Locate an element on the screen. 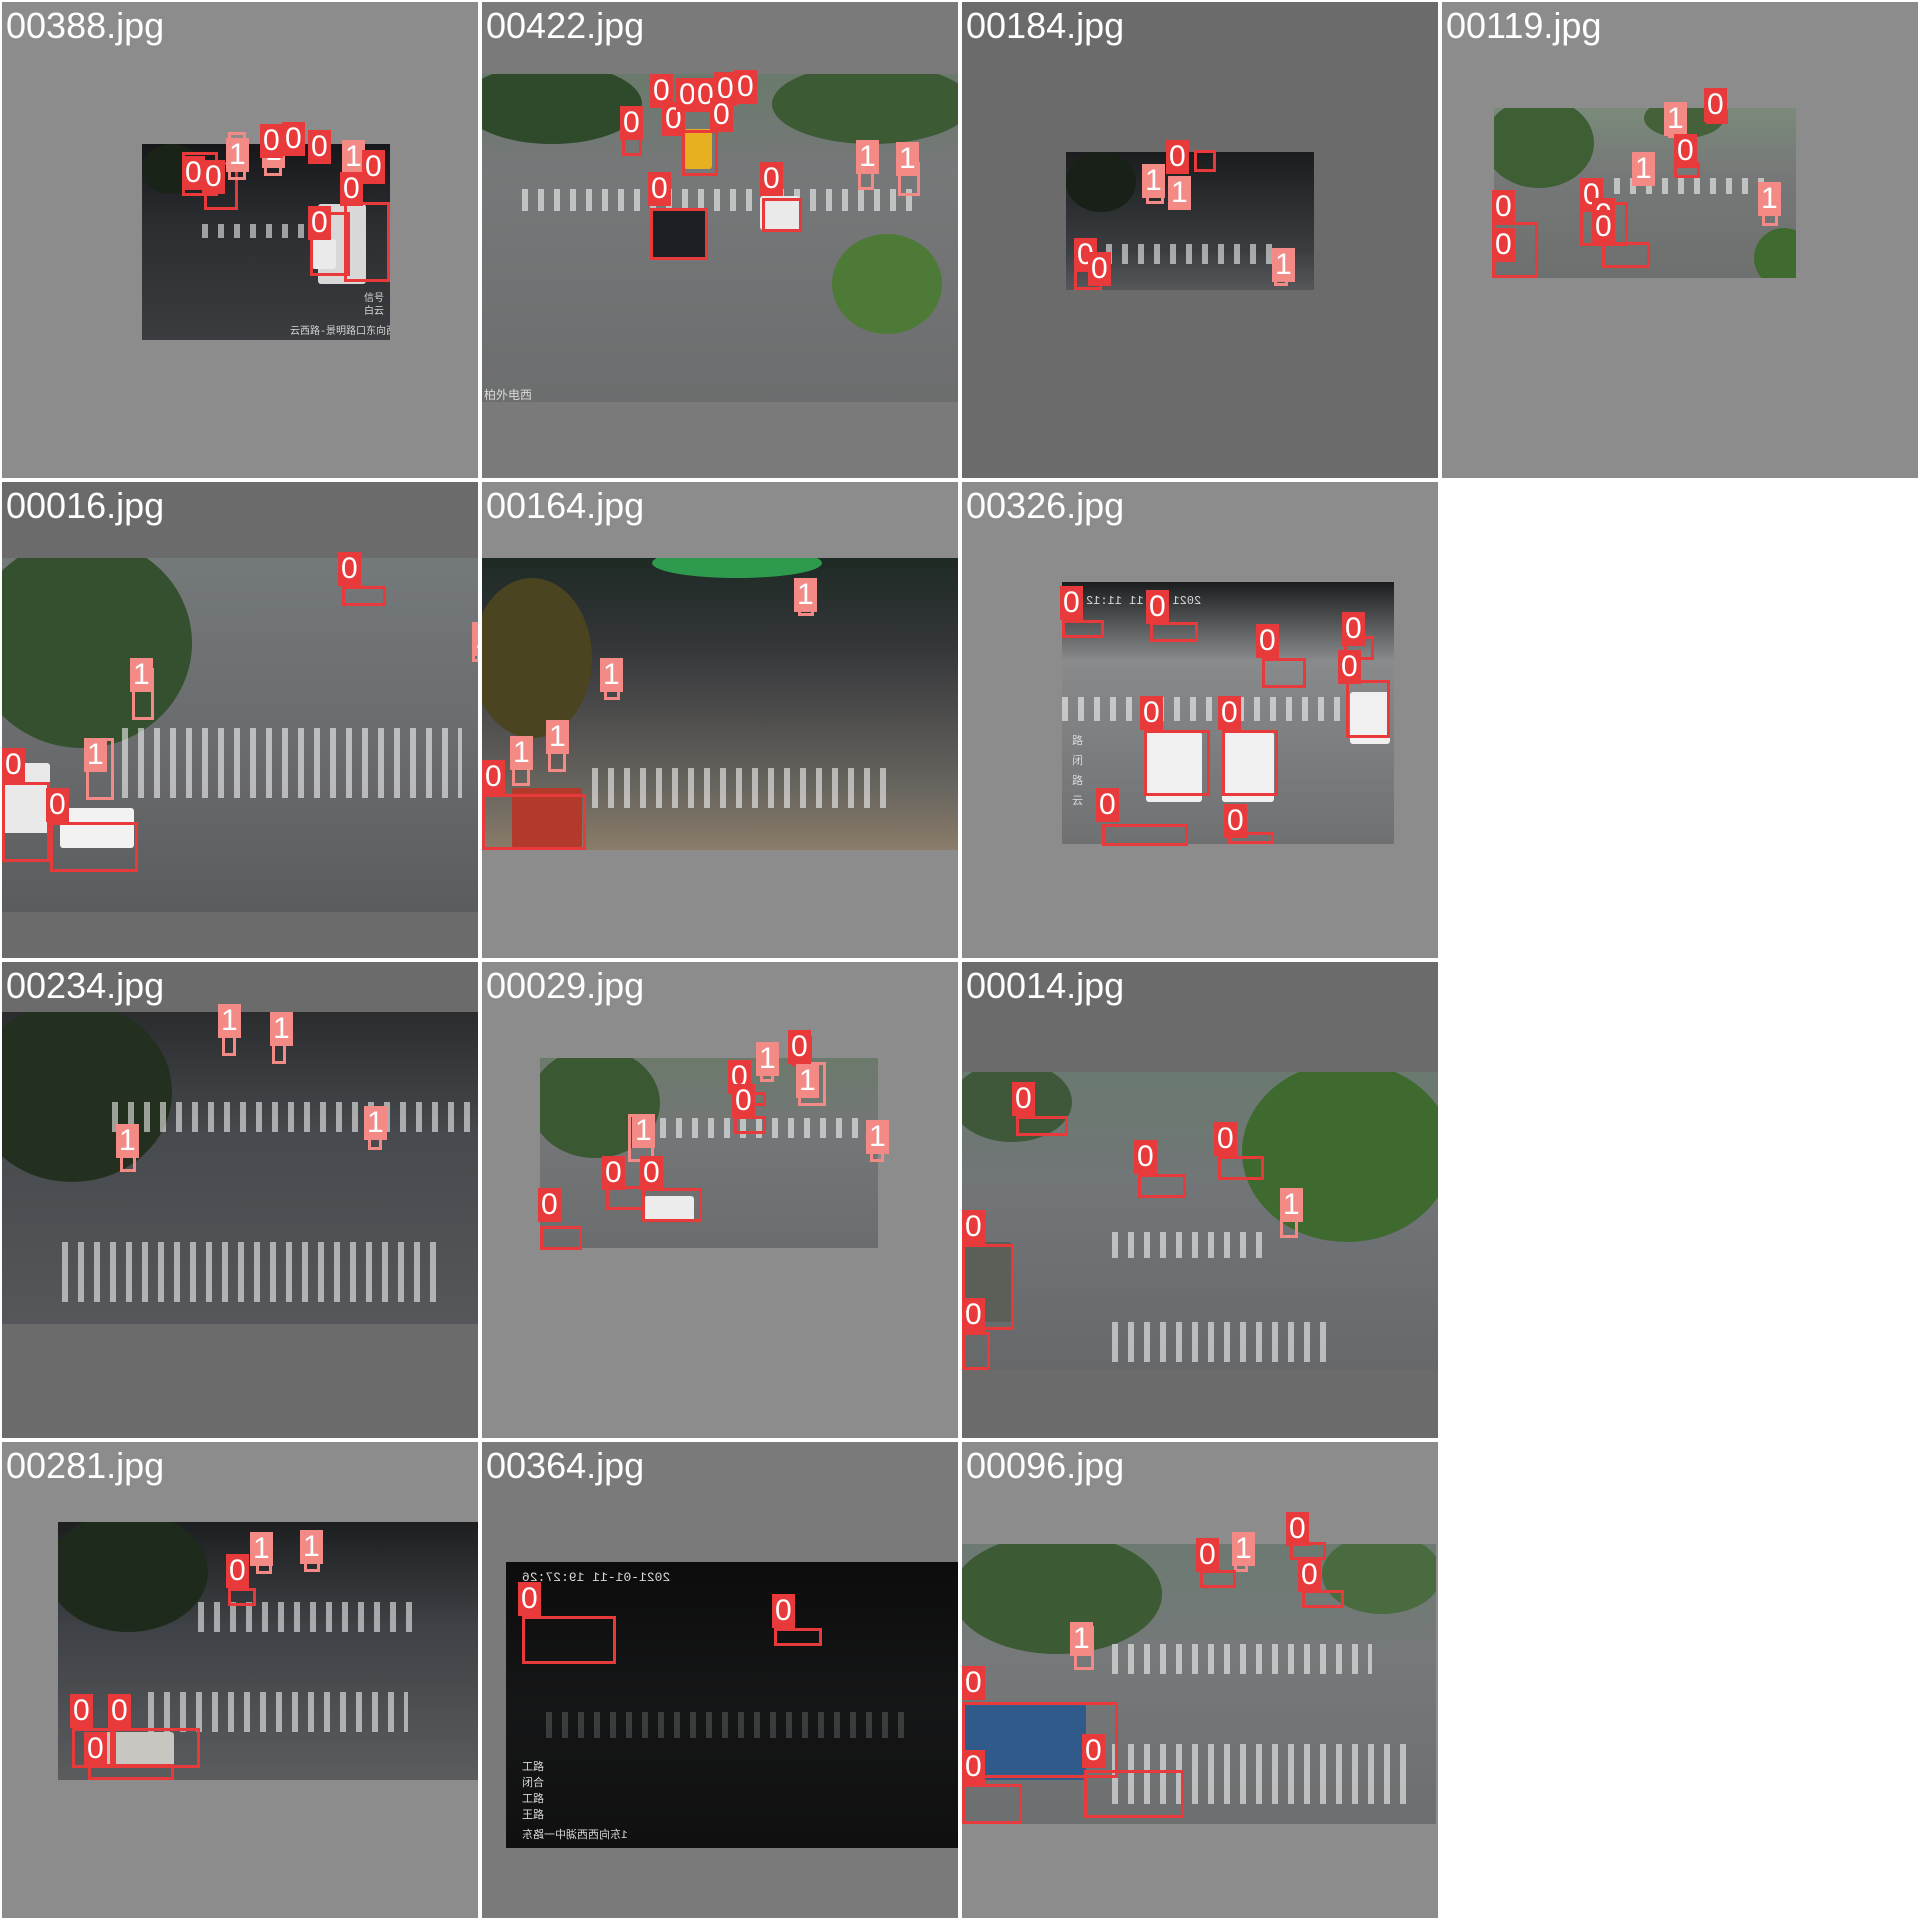  mosaic-tile-00029: 00029.jpg 0 1 0 1 0 1 1 0 0 0 is located at coordinates (720, 1200).